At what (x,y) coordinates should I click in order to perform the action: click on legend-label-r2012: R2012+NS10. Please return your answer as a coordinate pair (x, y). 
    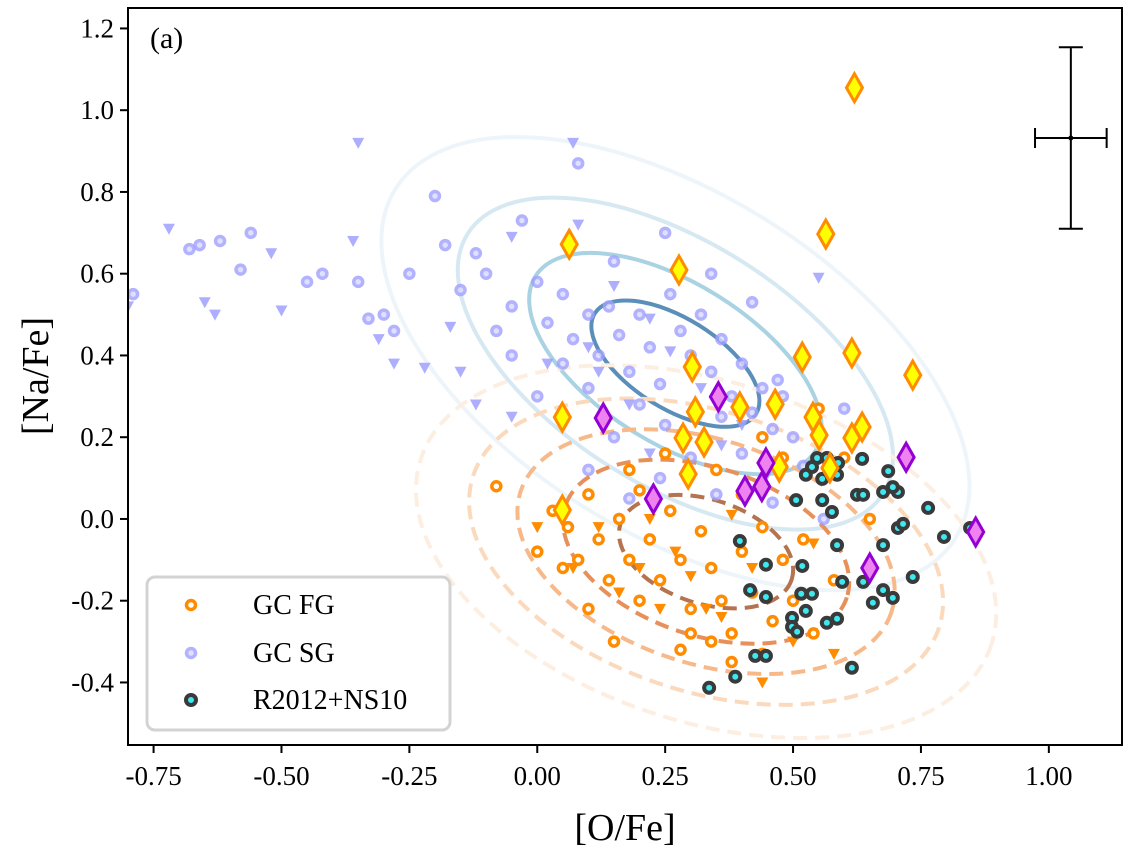
    Looking at the image, I should click on (330, 700).